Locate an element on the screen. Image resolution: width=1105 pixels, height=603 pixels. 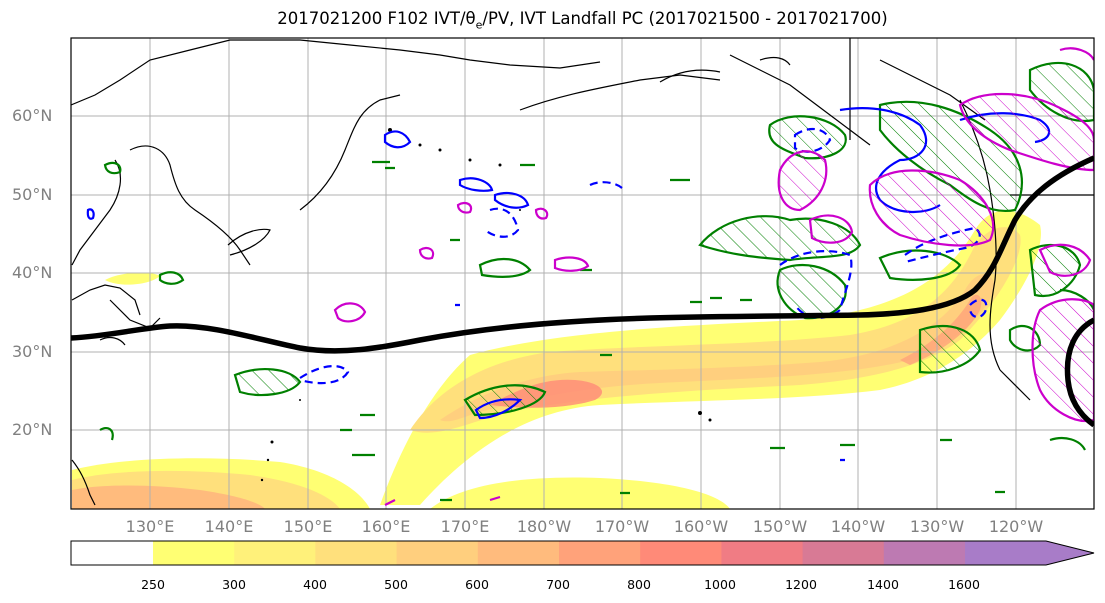
lon-label-160e: 160°E is located at coordinates (386, 526).